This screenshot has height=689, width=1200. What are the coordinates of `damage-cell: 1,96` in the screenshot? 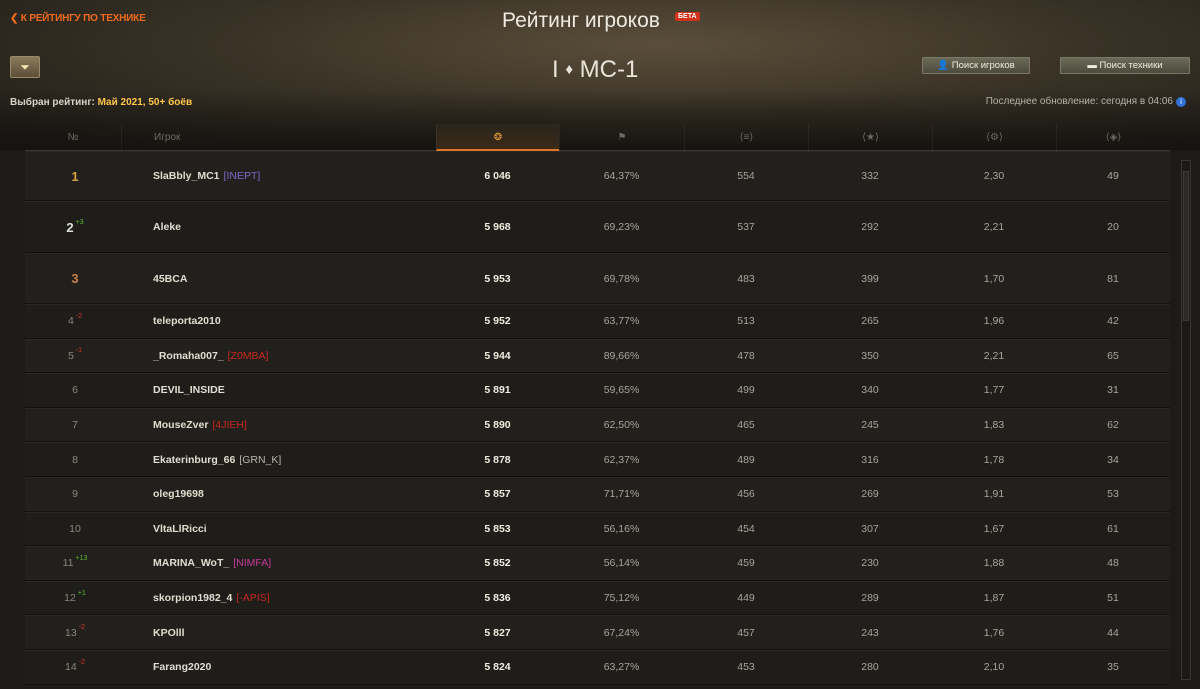 It's located at (994, 321).